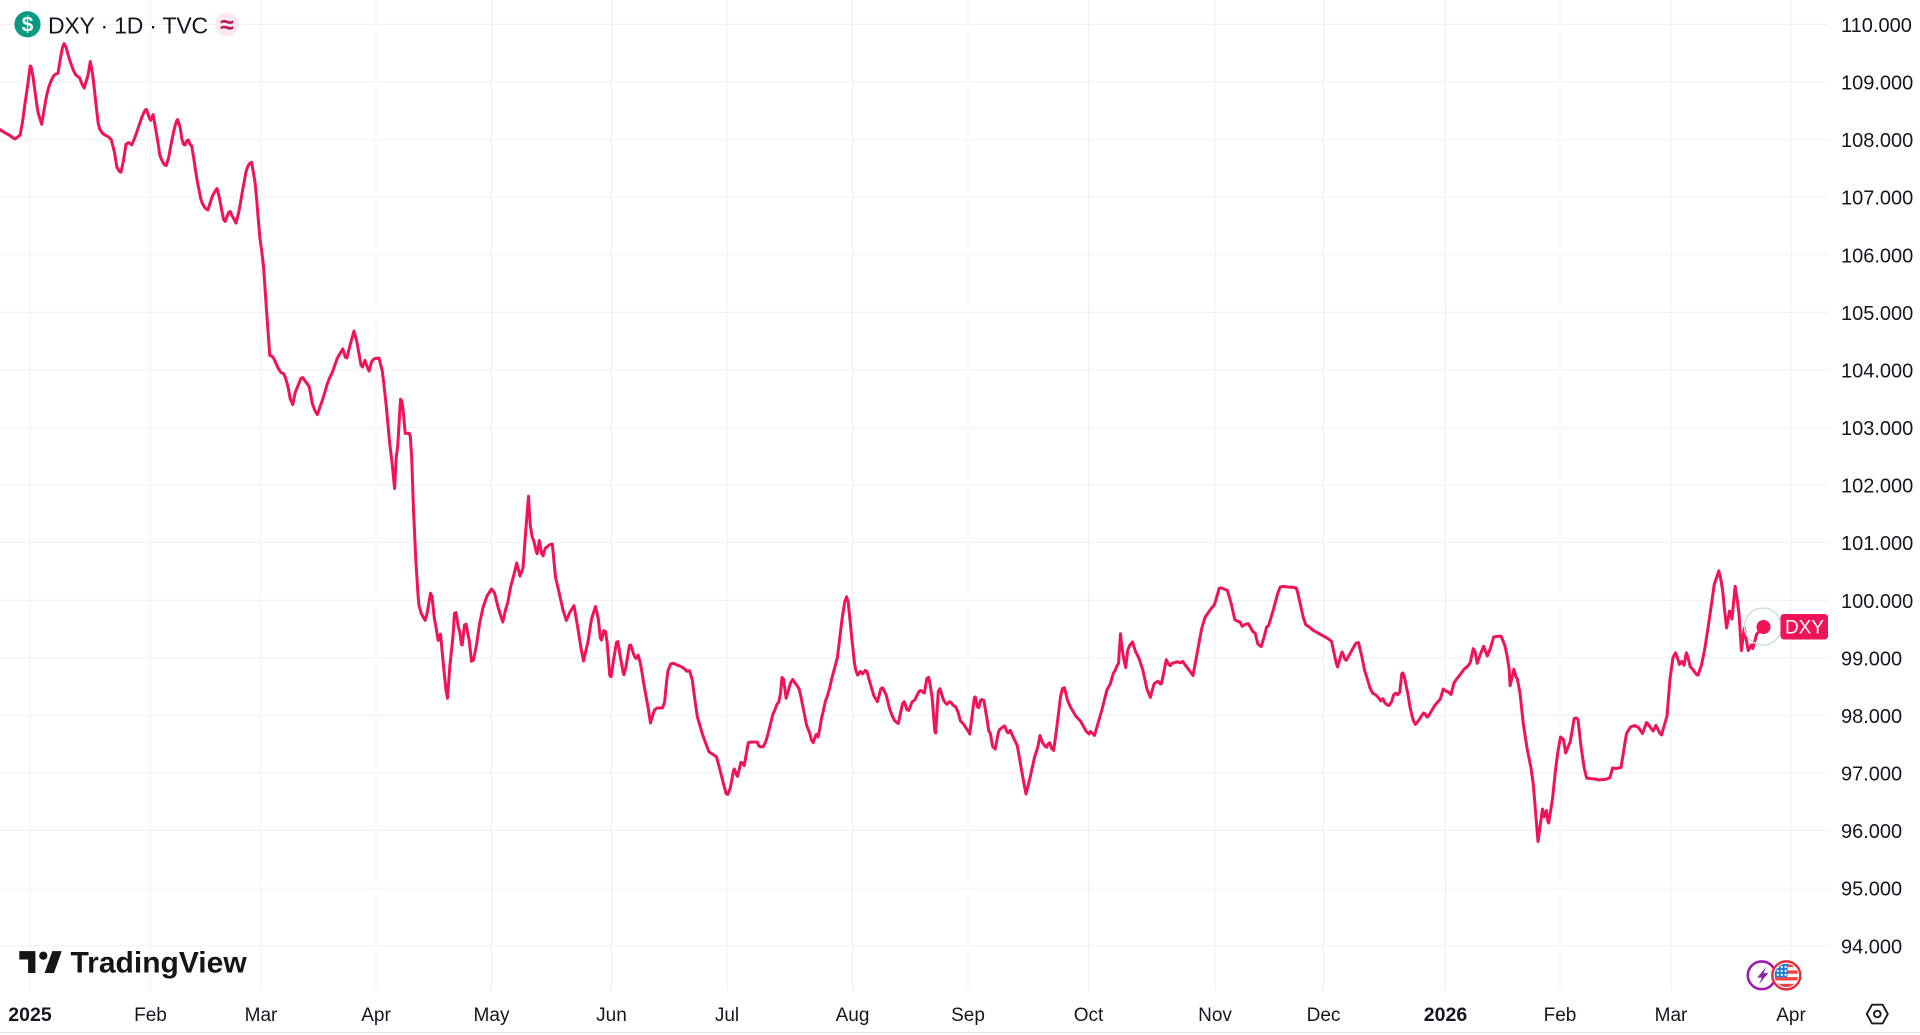  Describe the element at coordinates (159, 963) in the screenshot. I see `svg-text: TradingView` at that location.